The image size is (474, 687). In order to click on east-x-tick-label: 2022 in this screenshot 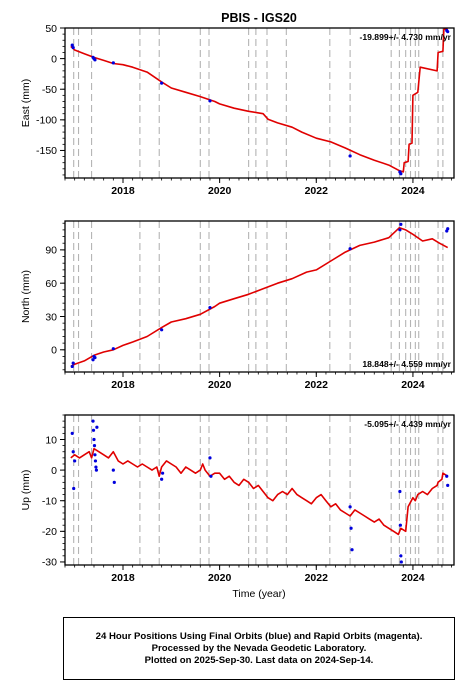, I will do `click(317, 191)`.